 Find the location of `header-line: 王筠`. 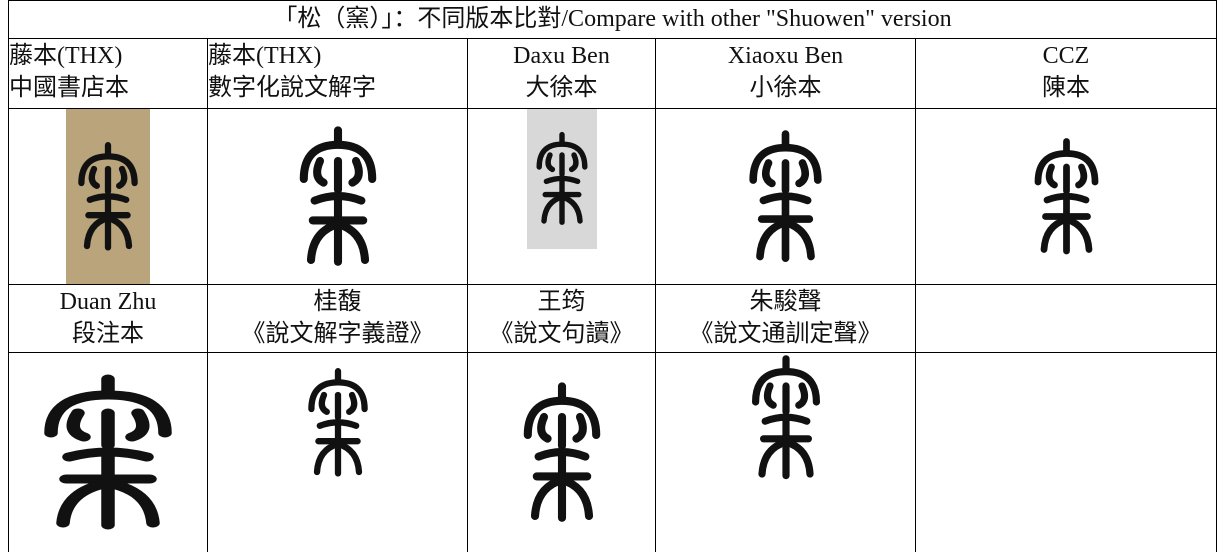

header-line: 王筠 is located at coordinates (561, 302).